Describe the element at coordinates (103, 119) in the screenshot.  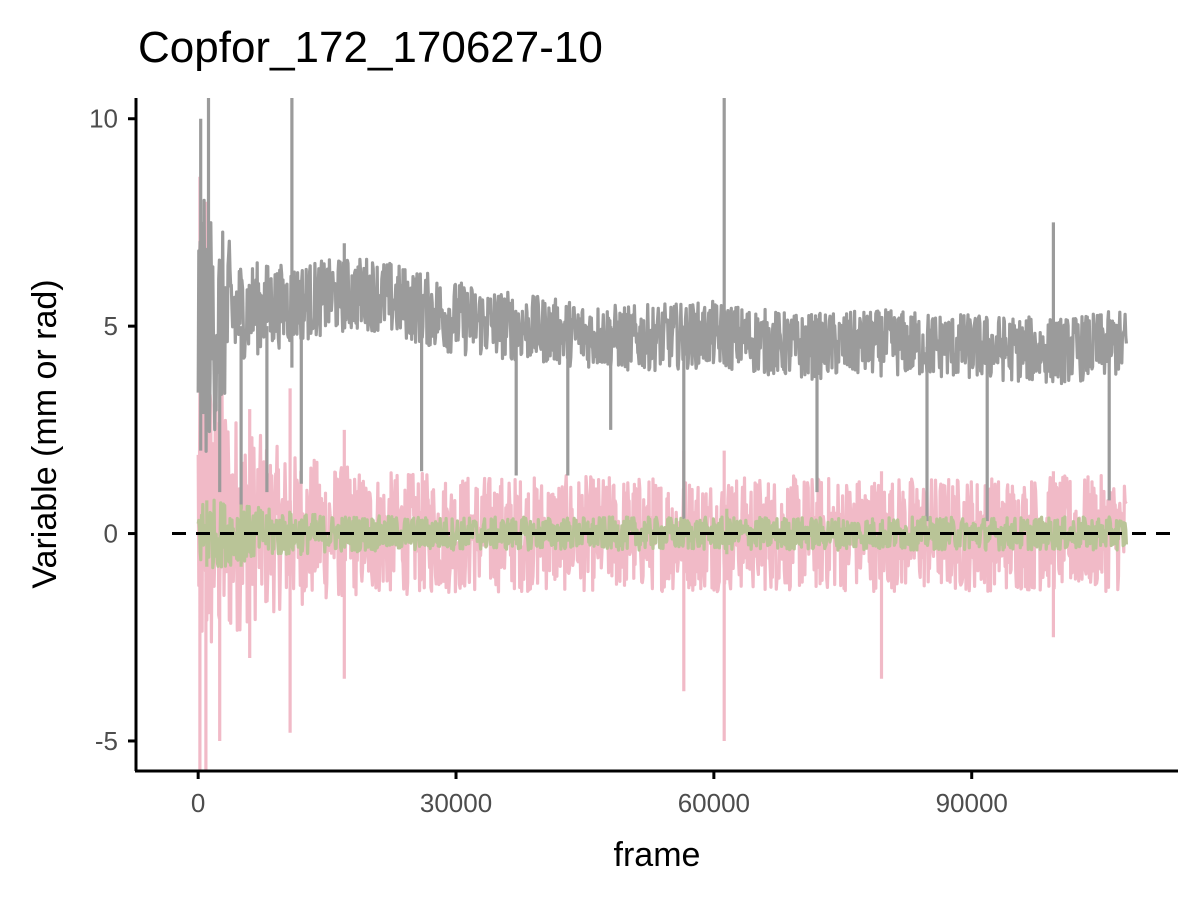
I see `y-tick-label: 10` at that location.